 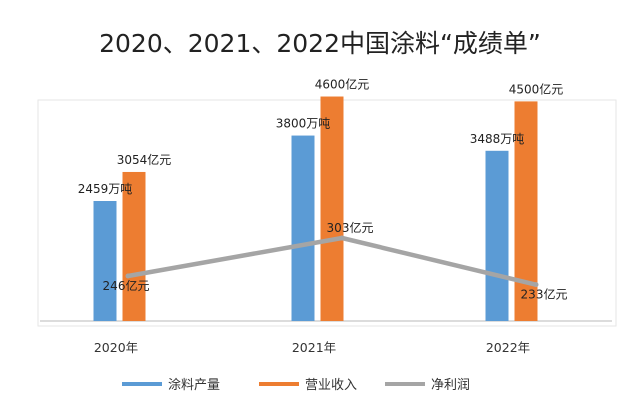 I want to click on bar-data-label: 4600亿元, so click(x=342, y=84).